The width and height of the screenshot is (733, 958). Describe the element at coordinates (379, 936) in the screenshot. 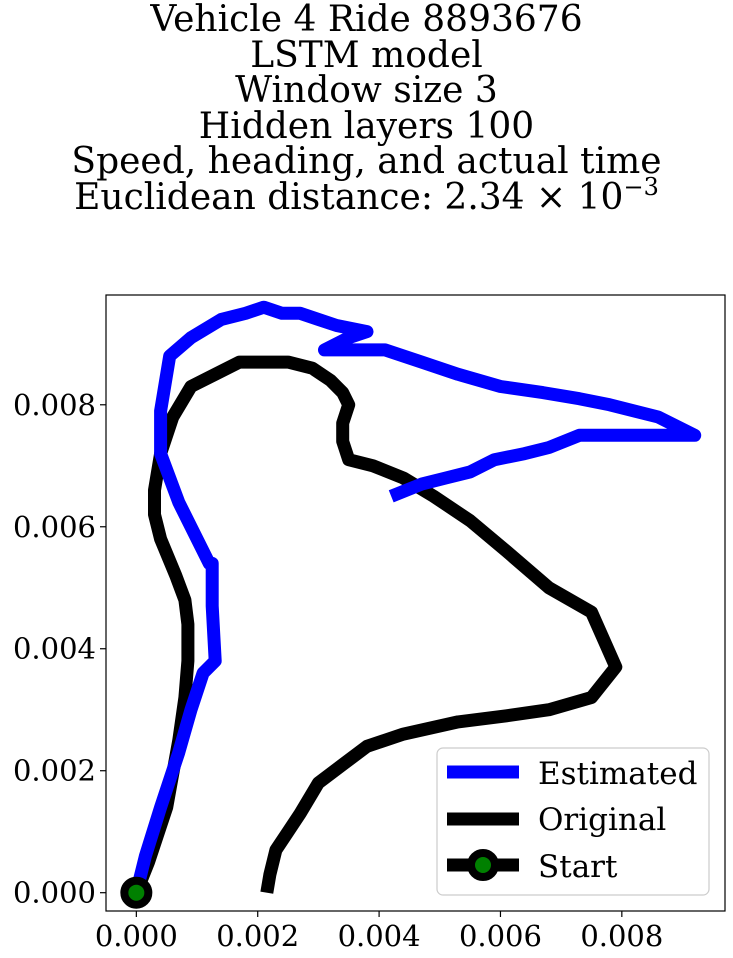

I see `x-tick-label: 0.004` at that location.